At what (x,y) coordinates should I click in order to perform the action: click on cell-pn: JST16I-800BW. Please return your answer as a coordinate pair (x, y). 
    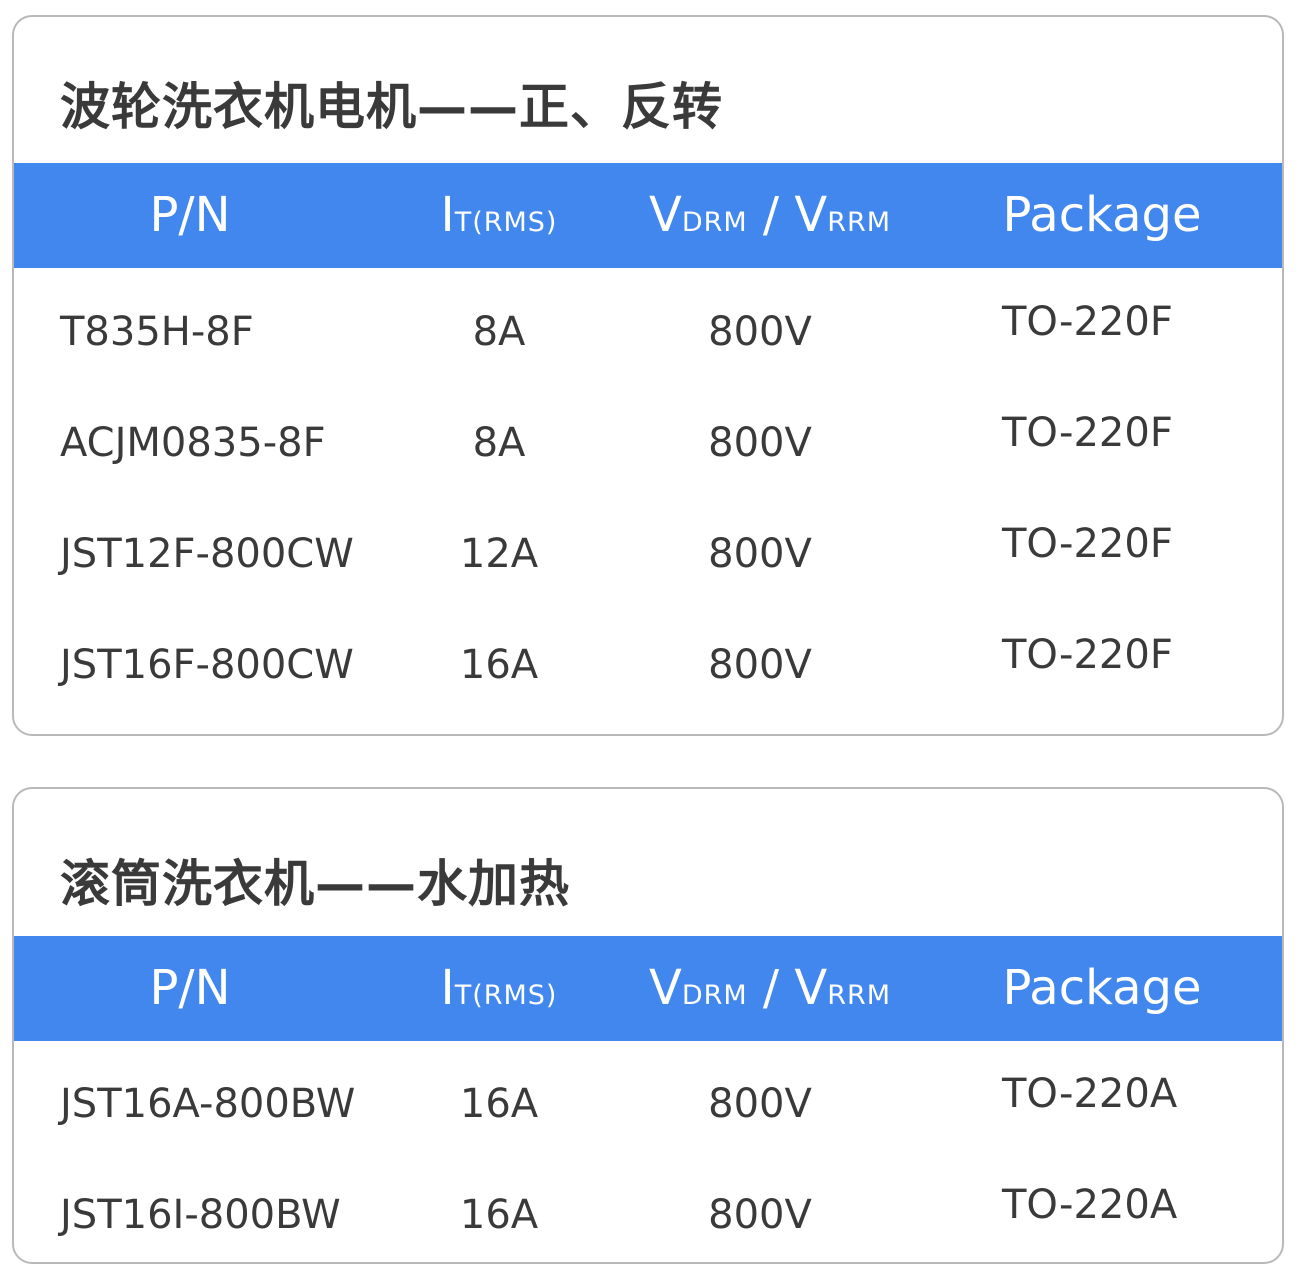
    Looking at the image, I should click on (200, 1215).